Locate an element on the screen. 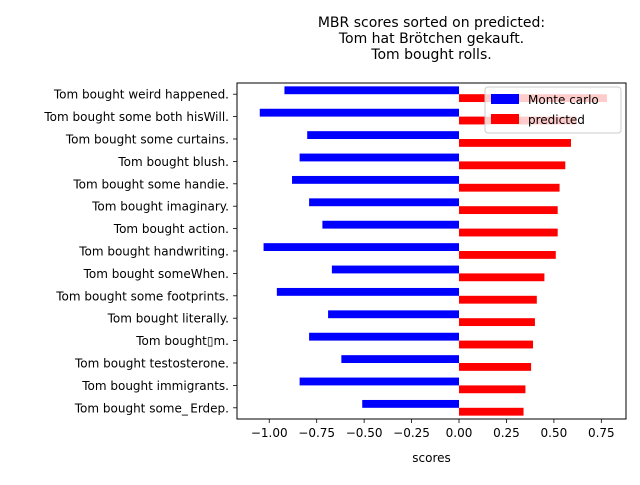 The image size is (640, 485). y-tick-label: Tom bought some_ Erdep. is located at coordinates (151, 408).